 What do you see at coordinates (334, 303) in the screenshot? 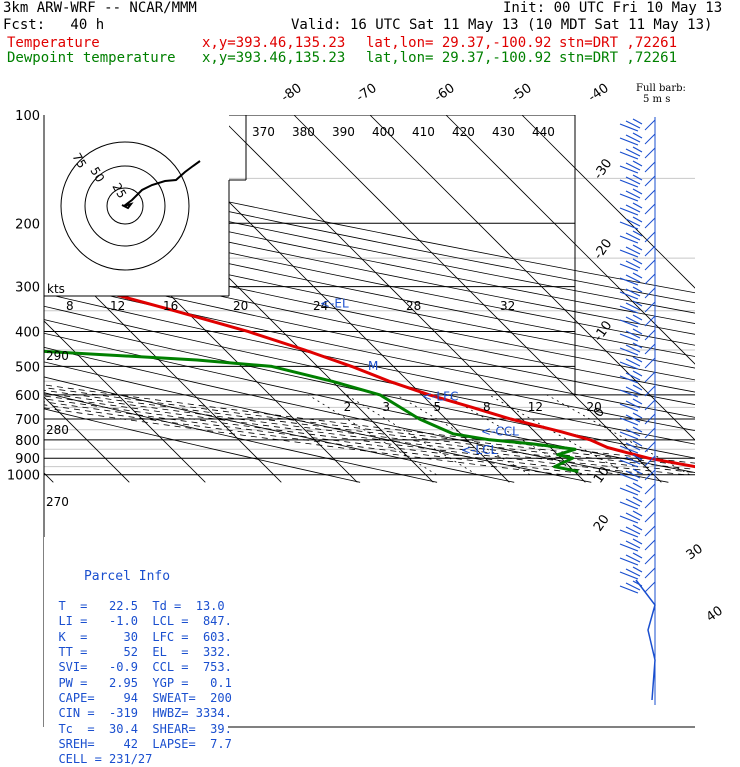
I see `level-marker-el: <-EL` at bounding box center [334, 303].